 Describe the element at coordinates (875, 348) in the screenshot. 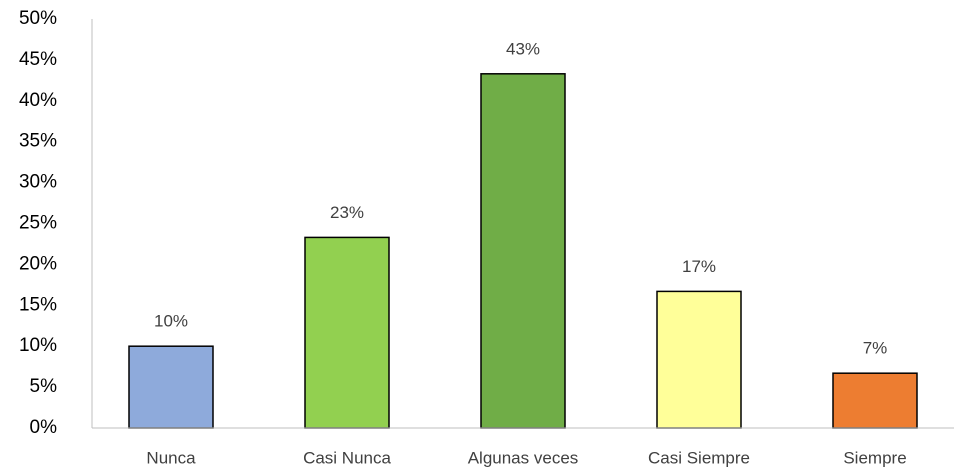

I see `value-label: 7%` at that location.